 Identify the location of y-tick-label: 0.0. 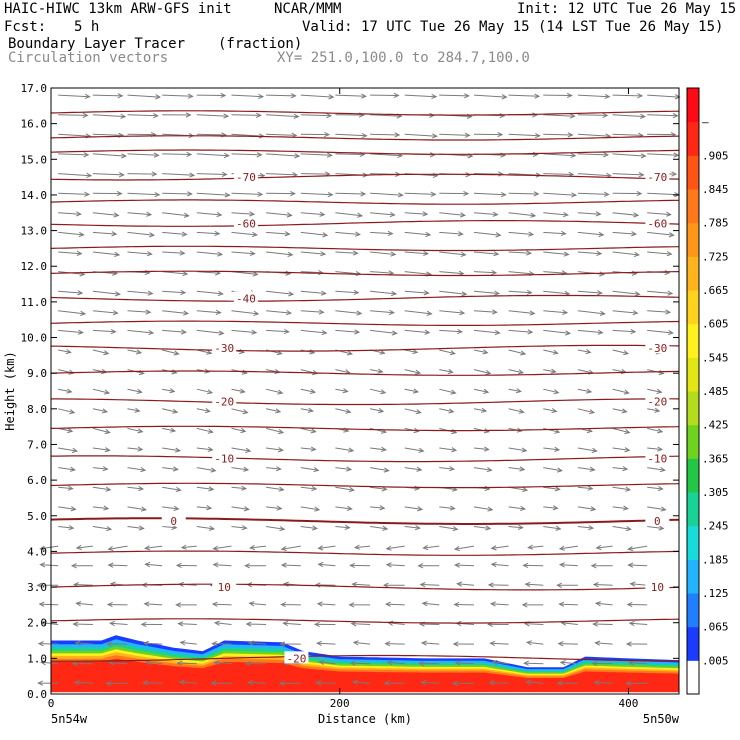
(37, 694).